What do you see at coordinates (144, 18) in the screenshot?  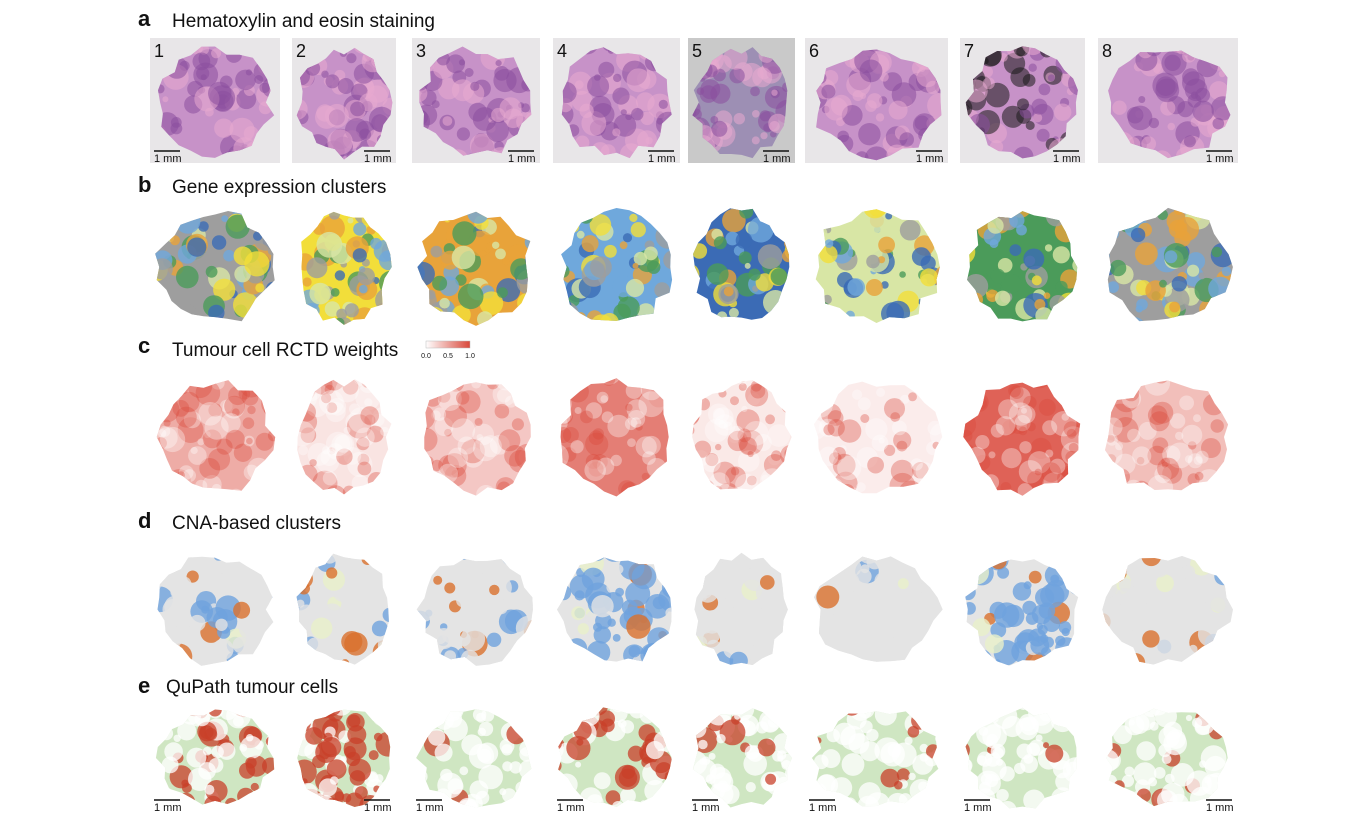 I see `panel-letter: a` at bounding box center [144, 18].